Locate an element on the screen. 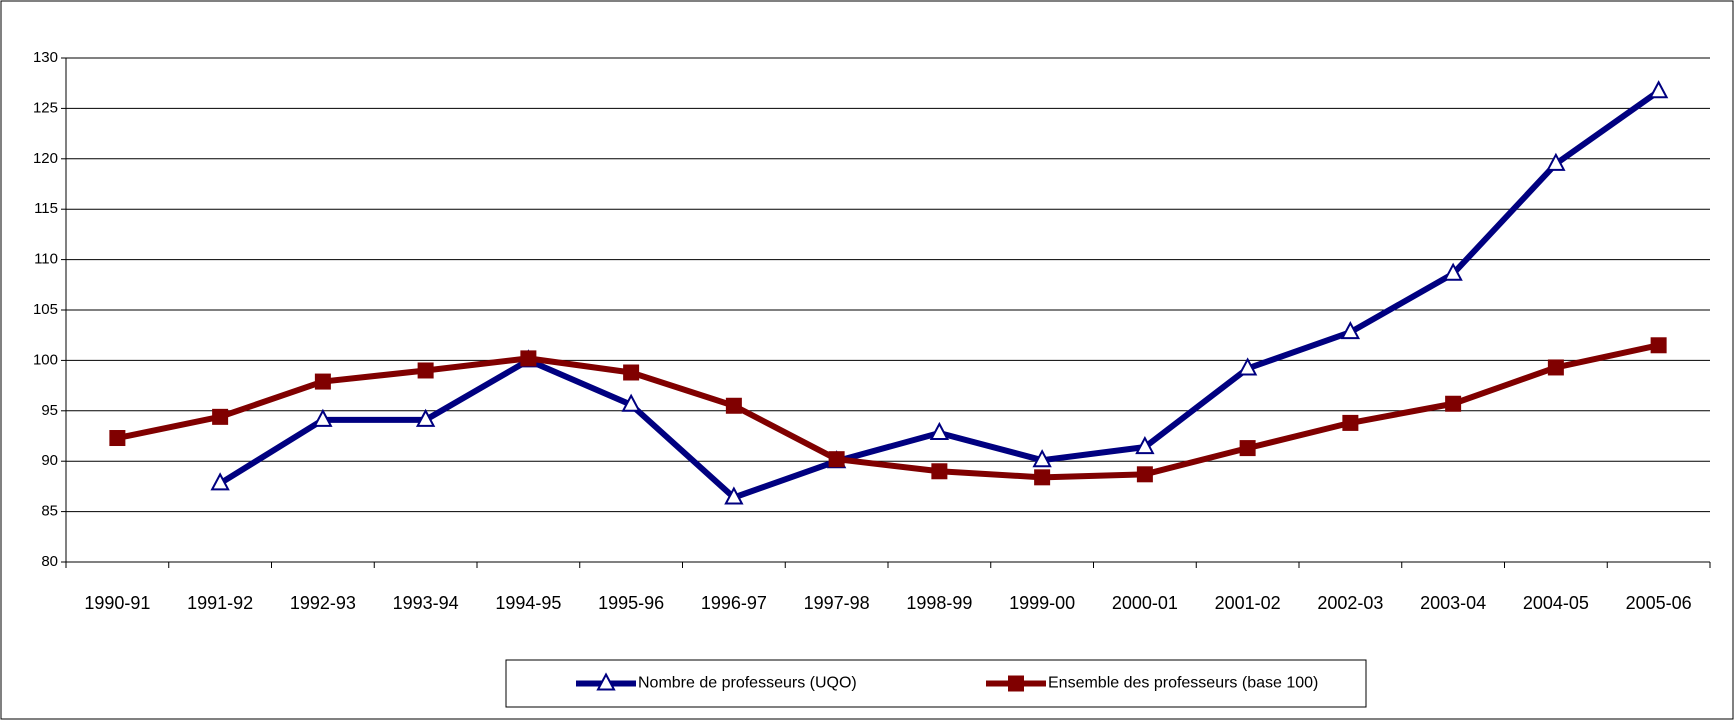 The height and width of the screenshot is (720, 1734). y-tick-label: 130 is located at coordinates (45, 57).